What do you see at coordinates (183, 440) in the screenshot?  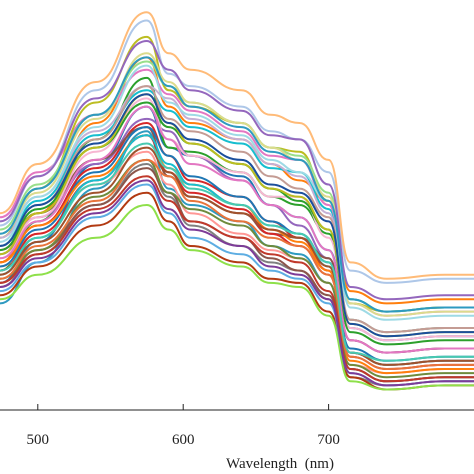 I see `x-tick-label-600: 600` at bounding box center [183, 440].